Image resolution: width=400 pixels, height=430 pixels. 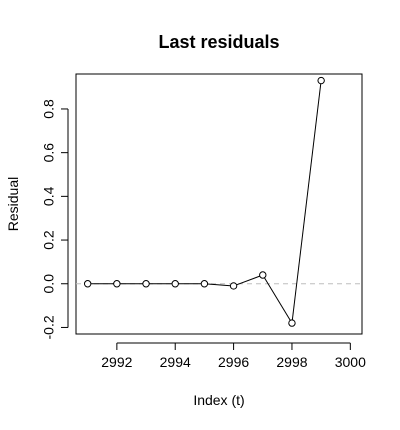 I want to click on y-tick-label: 0.8, so click(x=49, y=109).